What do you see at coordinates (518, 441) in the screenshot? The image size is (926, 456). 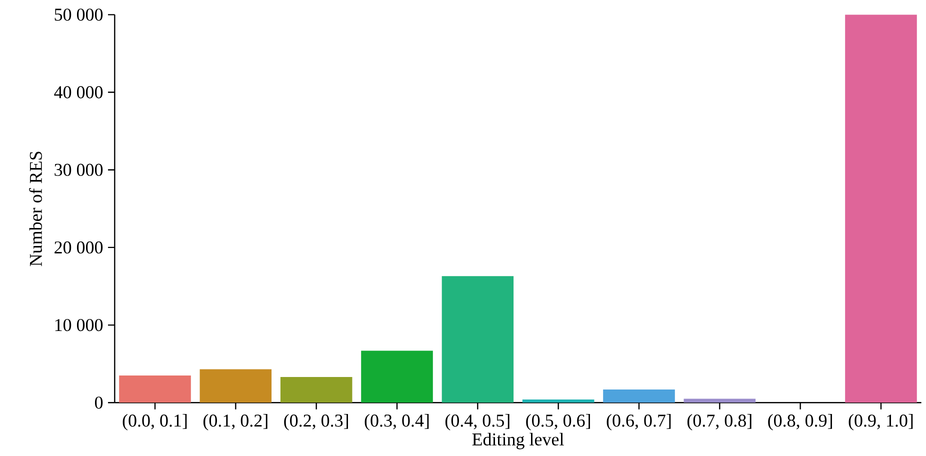 I see `x-axis-title: Editing level` at bounding box center [518, 441].